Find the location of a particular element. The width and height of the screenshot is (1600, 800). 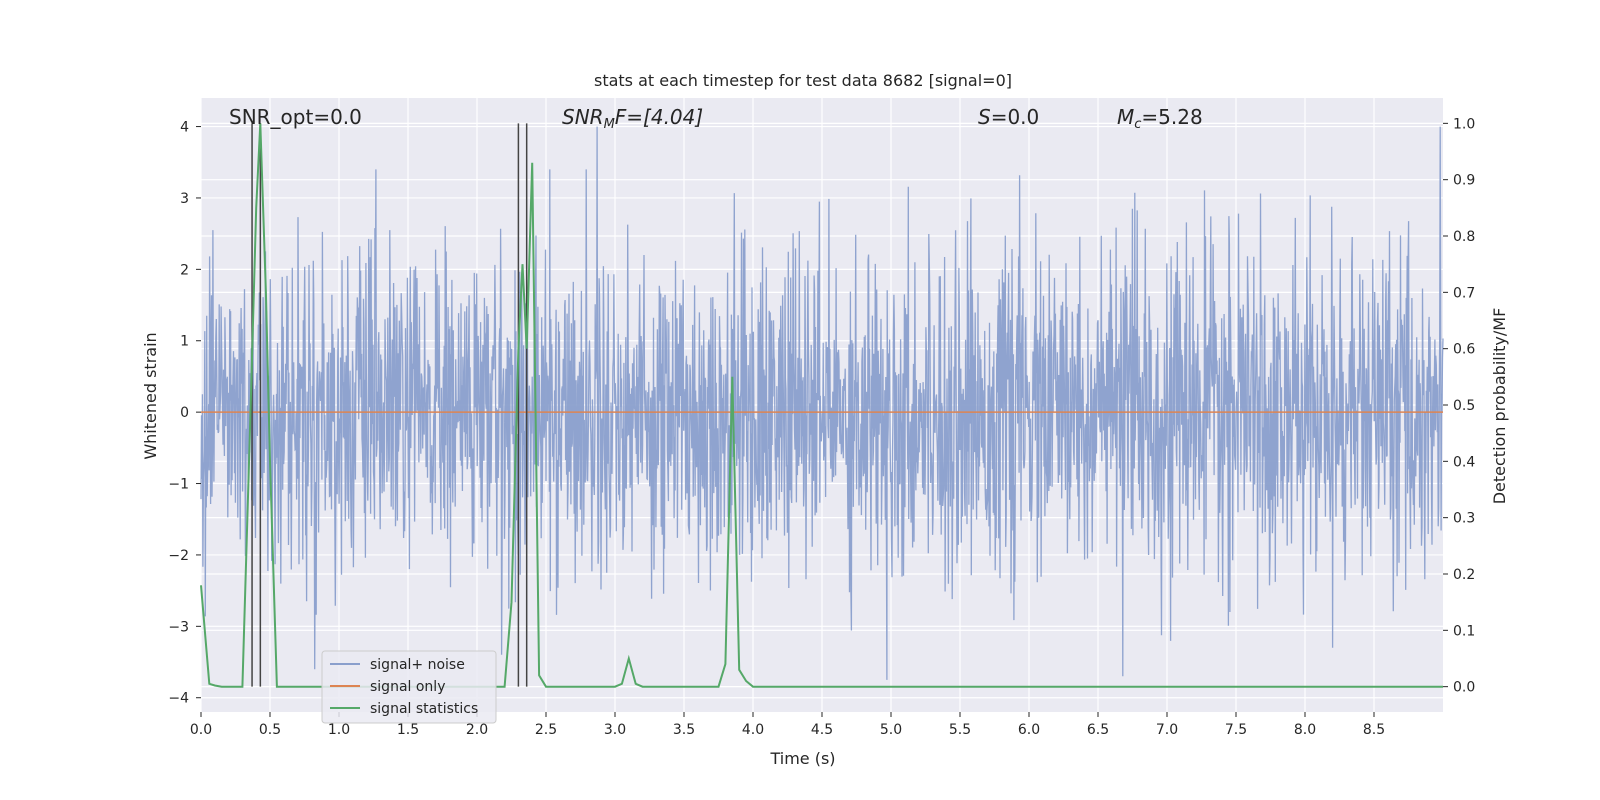

y-tick-label-8: −4 is located at coordinates (178, 699).